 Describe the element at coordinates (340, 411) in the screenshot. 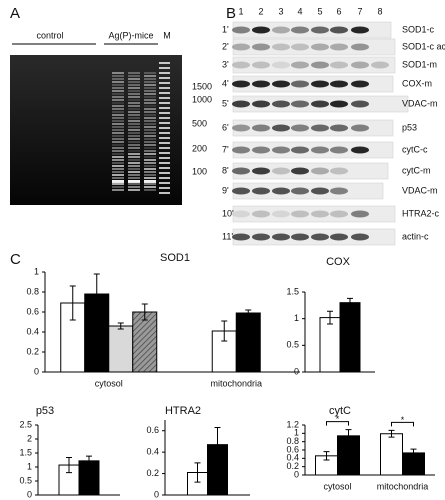

I see `chart-title: cytC` at that location.